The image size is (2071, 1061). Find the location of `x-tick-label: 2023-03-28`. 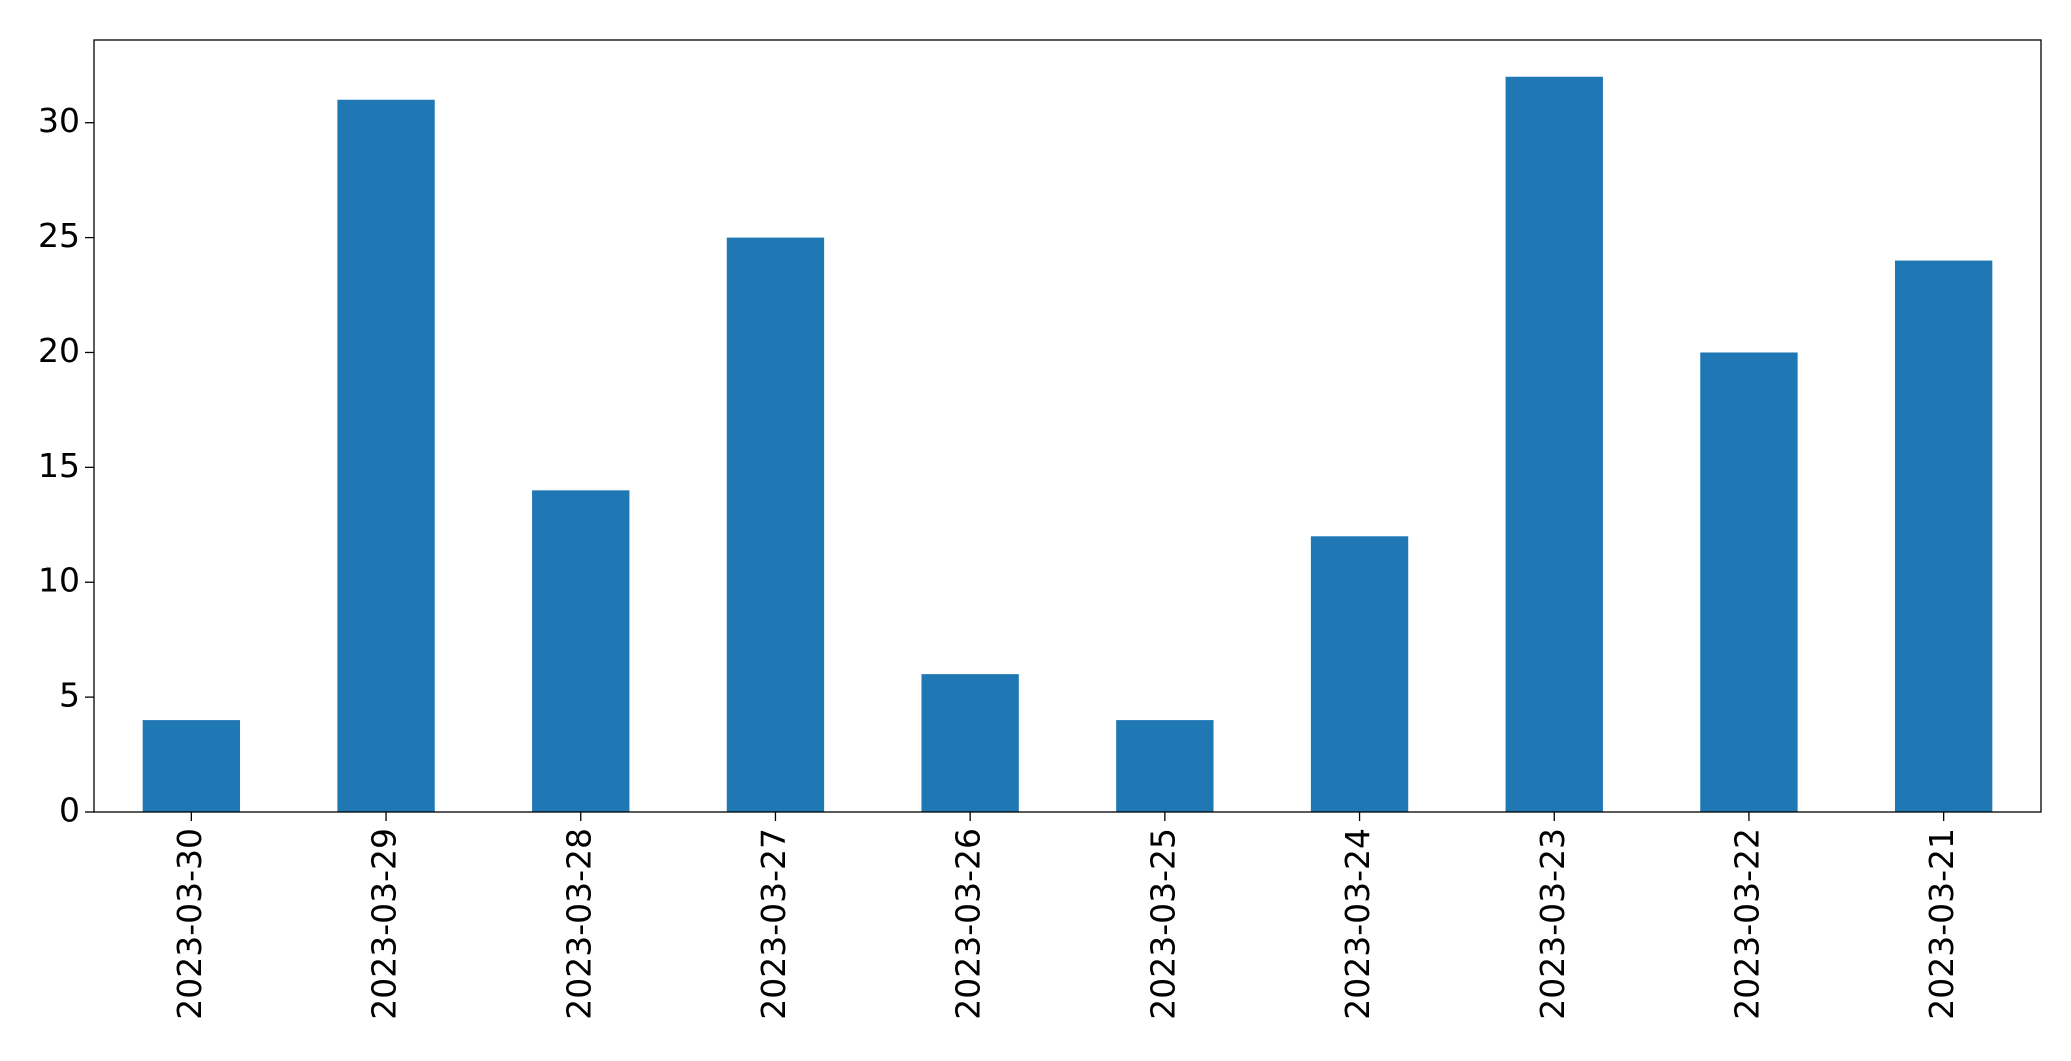

x-tick-label: 2023-03-28 is located at coordinates (578, 924).